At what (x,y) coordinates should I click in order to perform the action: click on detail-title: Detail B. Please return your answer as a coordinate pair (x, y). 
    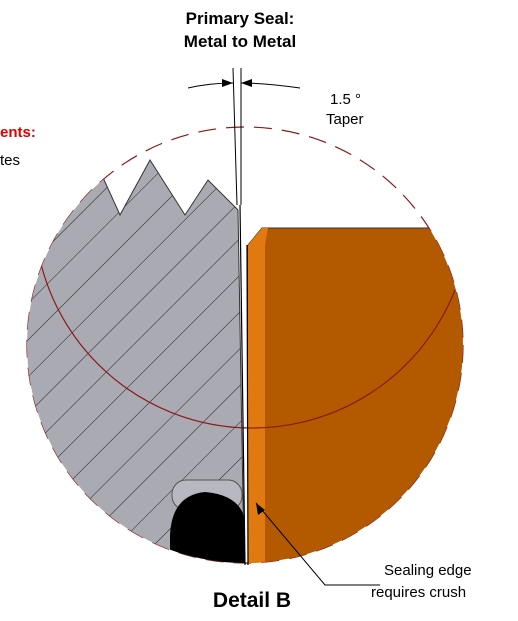
    Looking at the image, I should click on (252, 600).